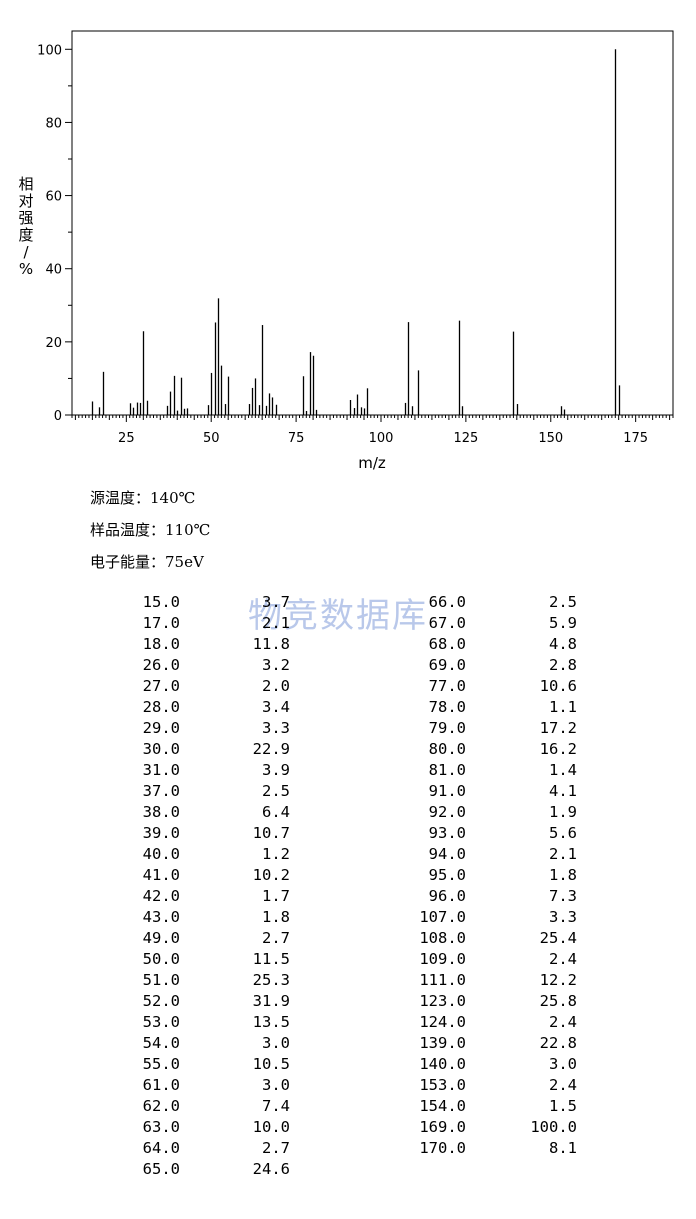 Image resolution: width=696 pixels, height=1219 pixels. What do you see at coordinates (442, 959) in the screenshot?
I see `peak-mz: 109.0` at bounding box center [442, 959].